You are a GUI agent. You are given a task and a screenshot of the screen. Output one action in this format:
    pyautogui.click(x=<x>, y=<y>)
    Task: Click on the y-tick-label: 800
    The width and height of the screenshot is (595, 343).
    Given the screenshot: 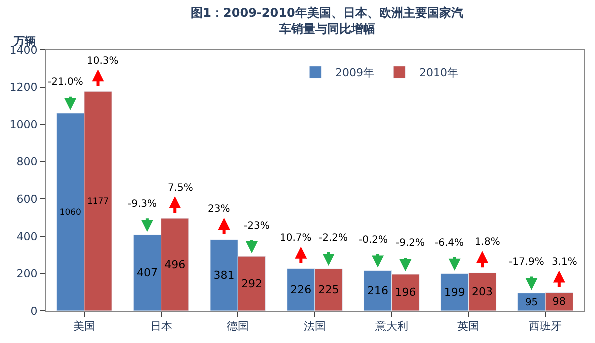 What is the action you would take?
    pyautogui.click(x=27, y=162)
    